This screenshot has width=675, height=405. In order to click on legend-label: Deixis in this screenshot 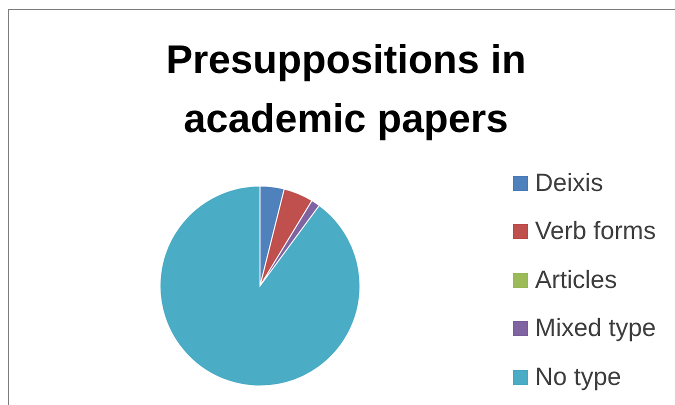, I will do `click(569, 183)`.